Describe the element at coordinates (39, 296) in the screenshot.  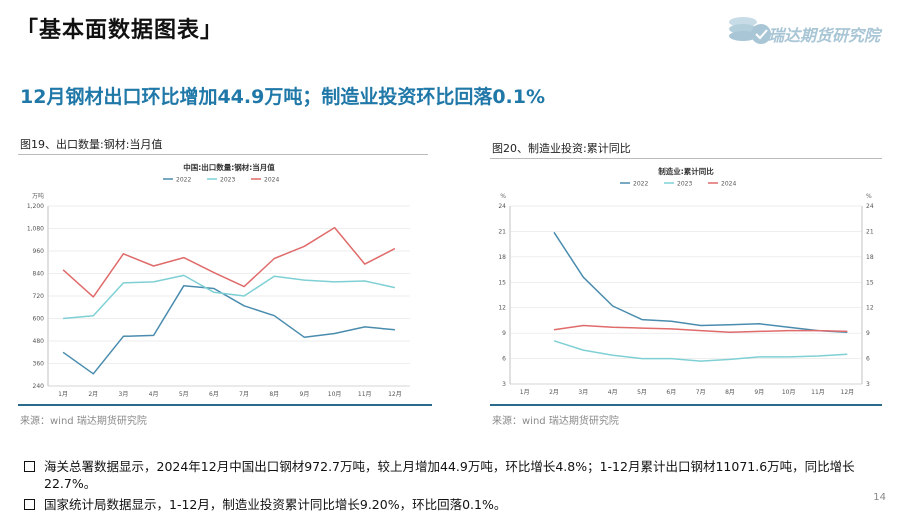
I see `y-tick-label: 720` at that location.